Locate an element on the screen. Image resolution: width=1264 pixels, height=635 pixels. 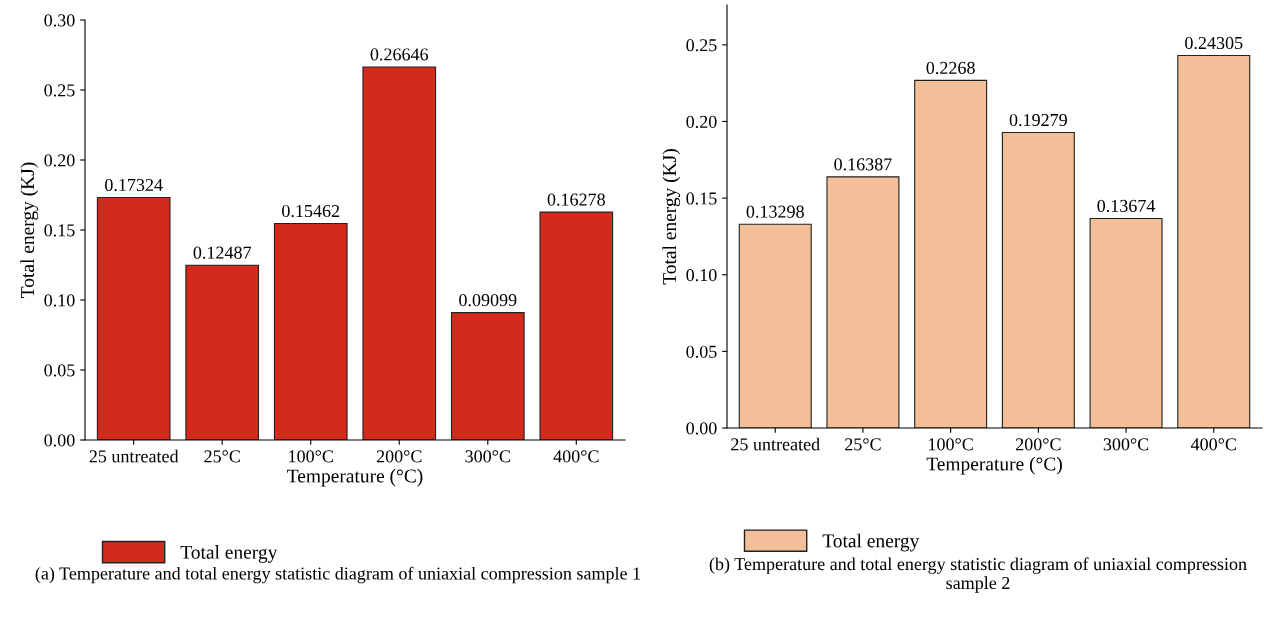
text: 0.09099 is located at coordinates (488, 300).